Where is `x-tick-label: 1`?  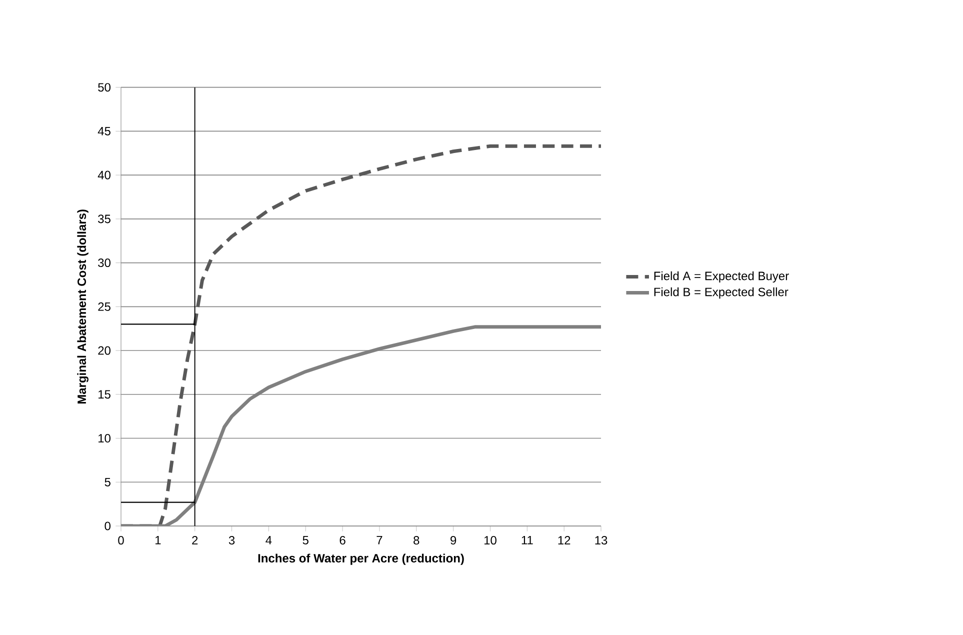
x-tick-label: 1 is located at coordinates (158, 540).